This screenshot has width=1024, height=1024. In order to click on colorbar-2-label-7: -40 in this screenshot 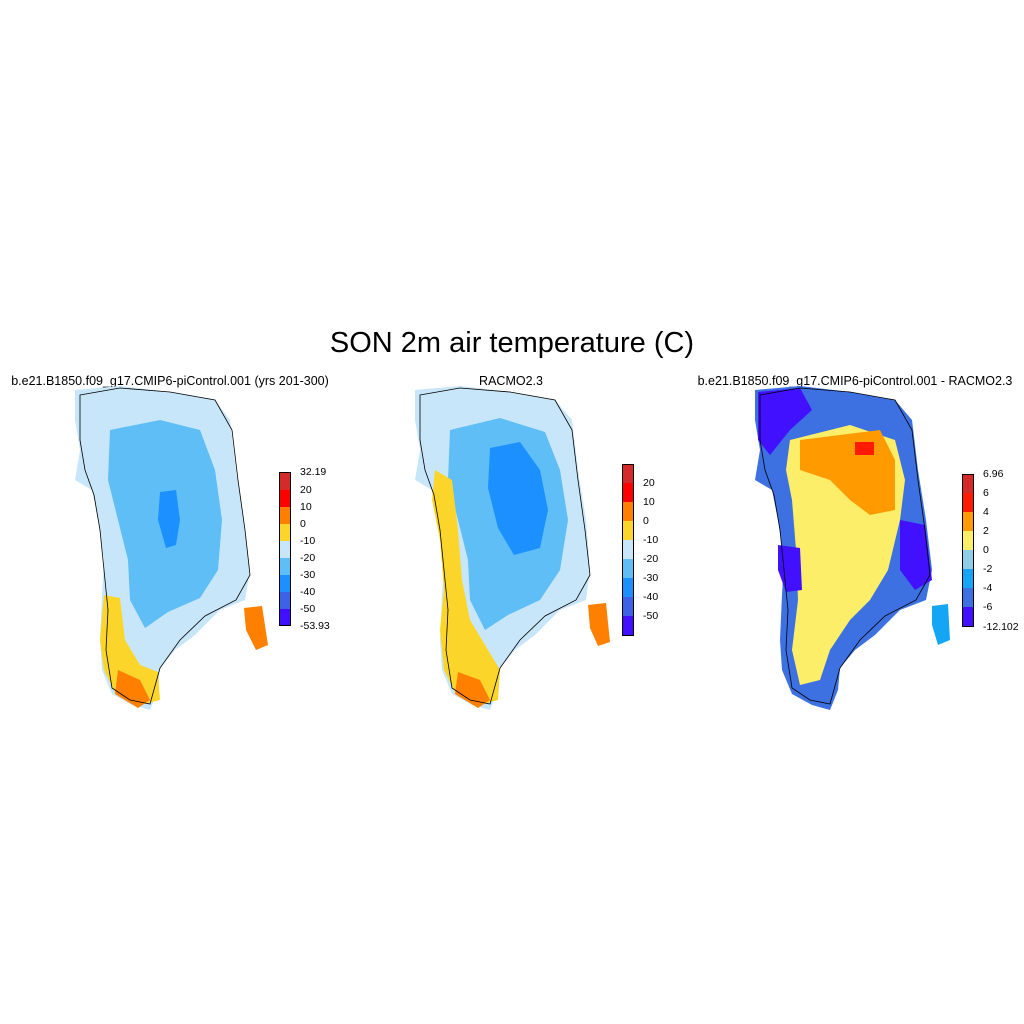, I will do `click(651, 597)`.